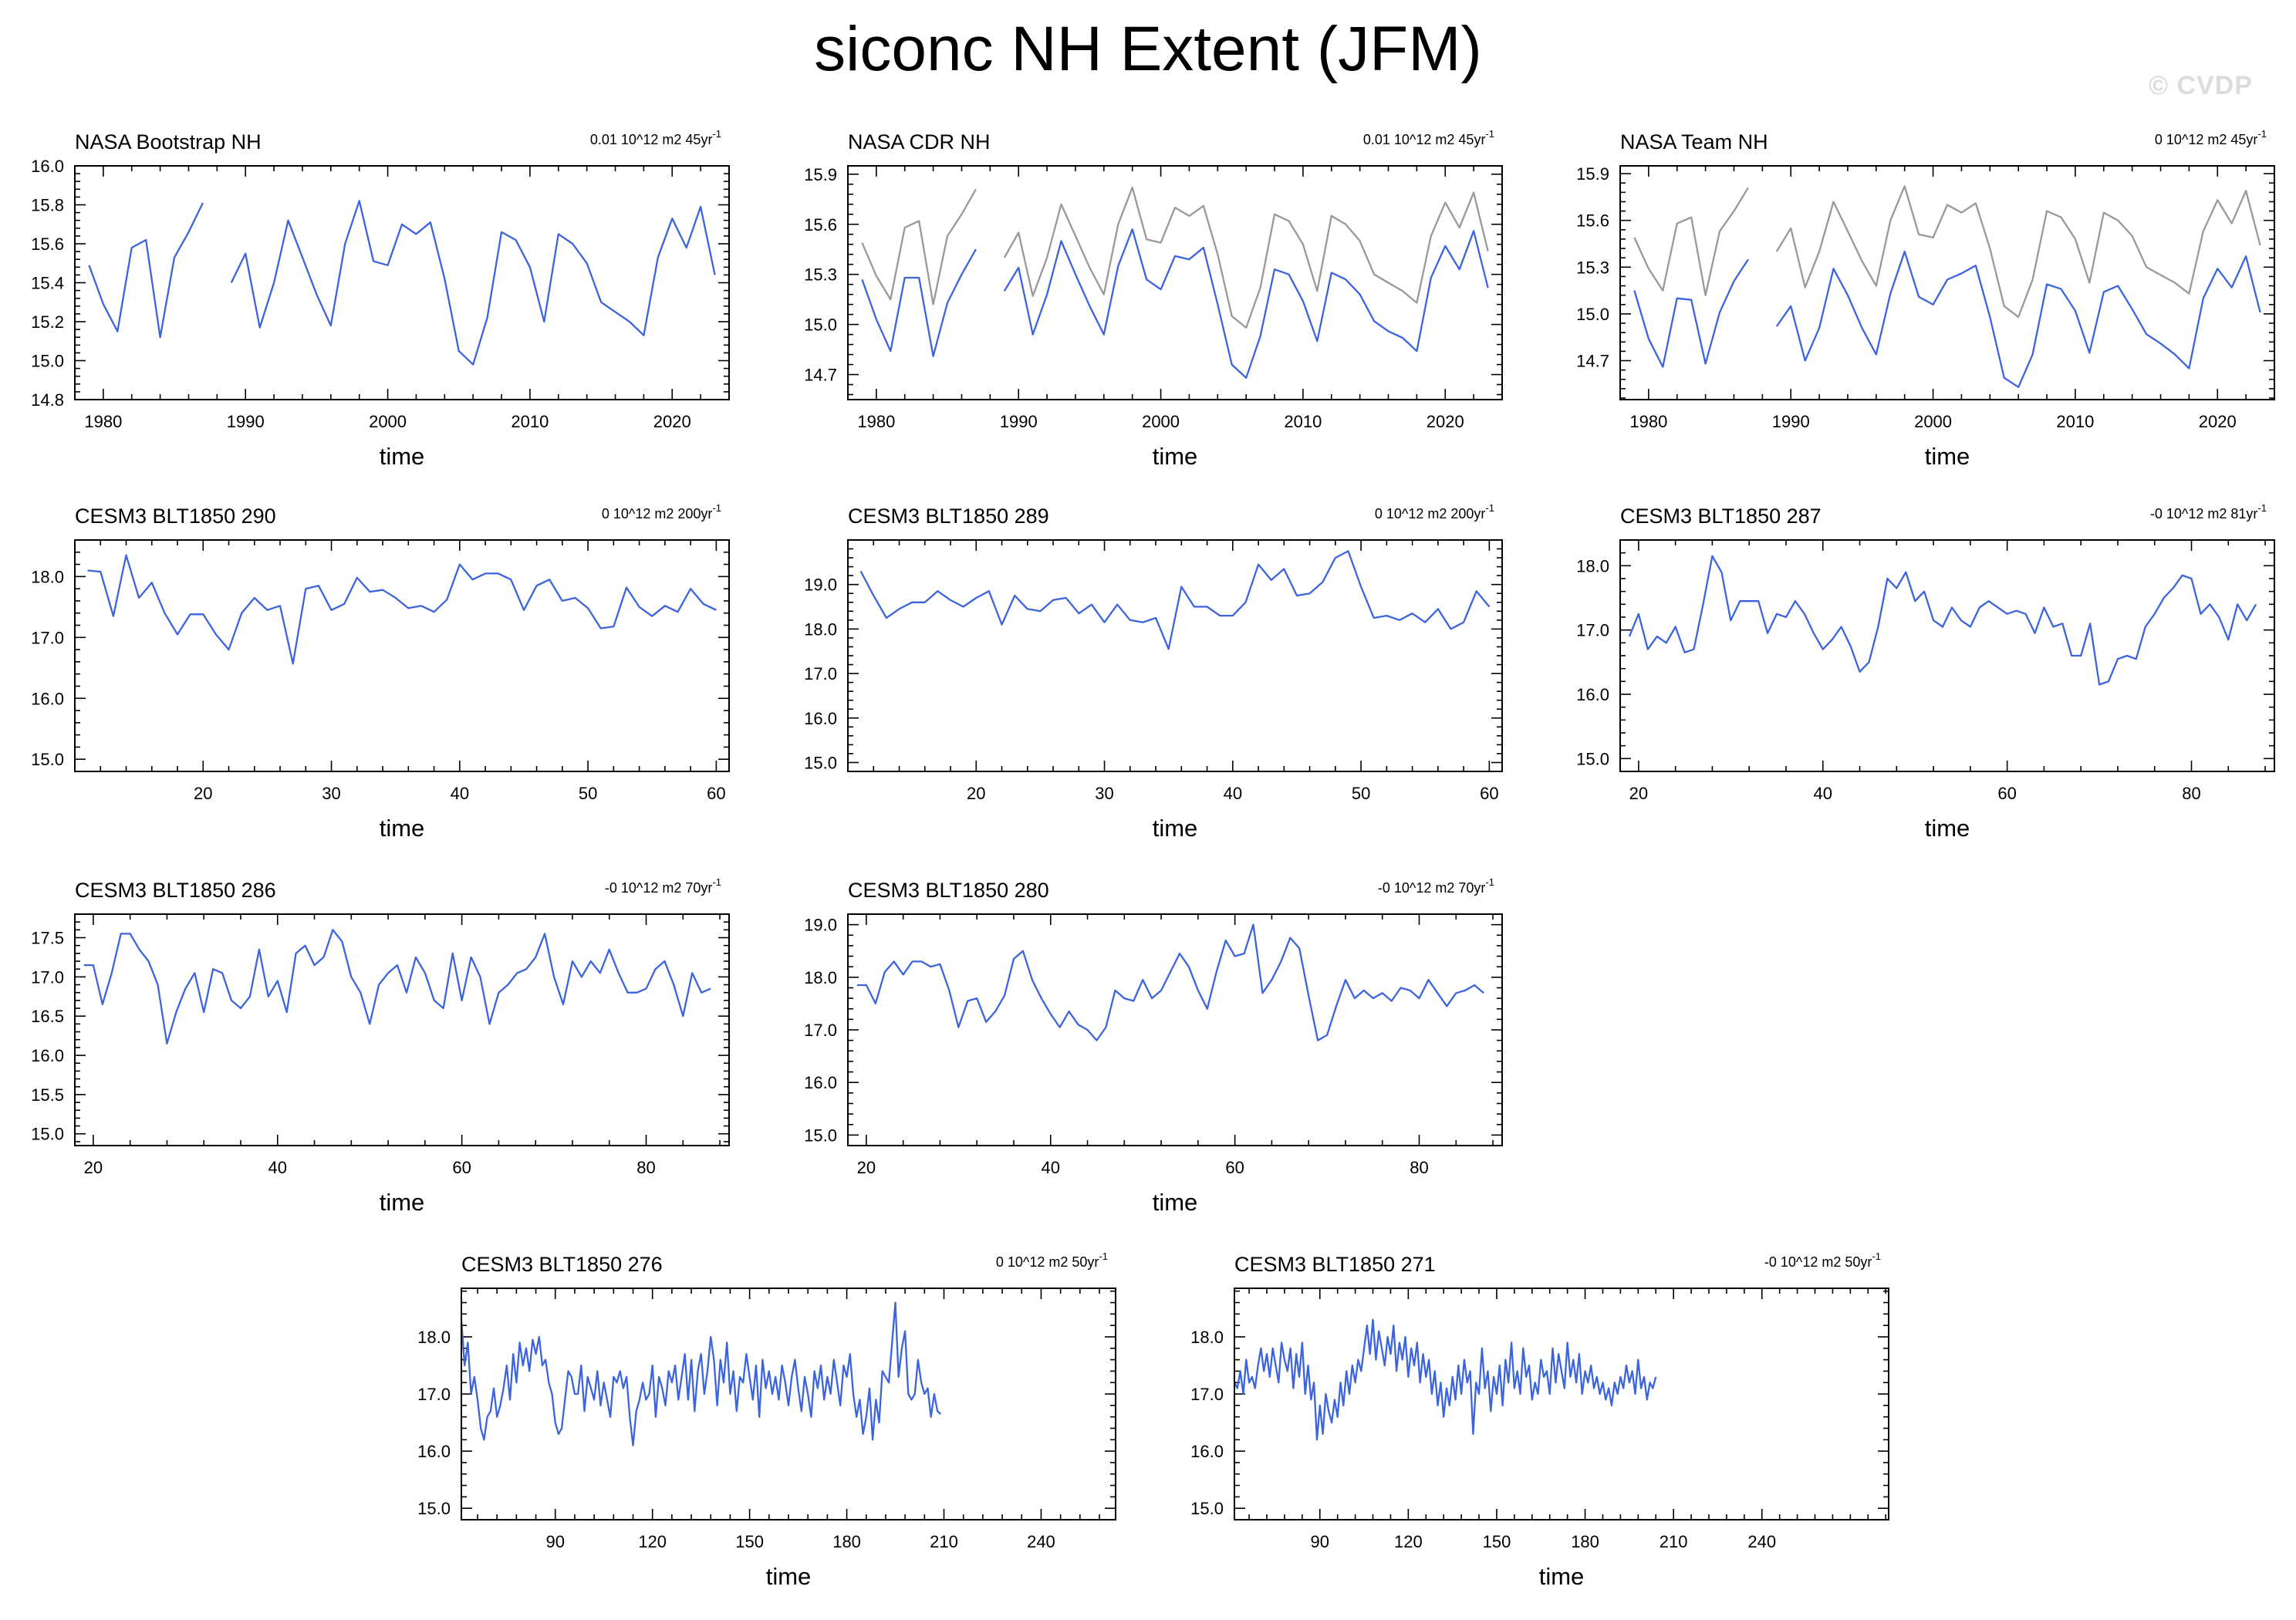 The image size is (2296, 1620). Describe the element at coordinates (1428, 137) in the screenshot. I see `trend-label: 0.01 10^12 m2 45yr-1` at that location.